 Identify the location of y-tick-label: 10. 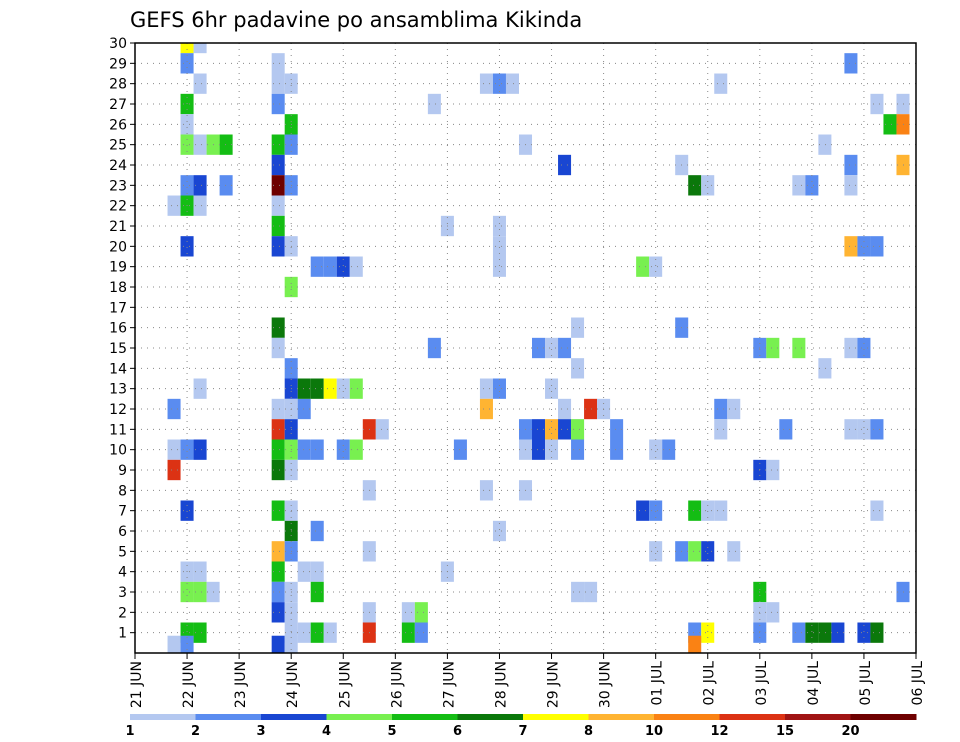
(118, 451).